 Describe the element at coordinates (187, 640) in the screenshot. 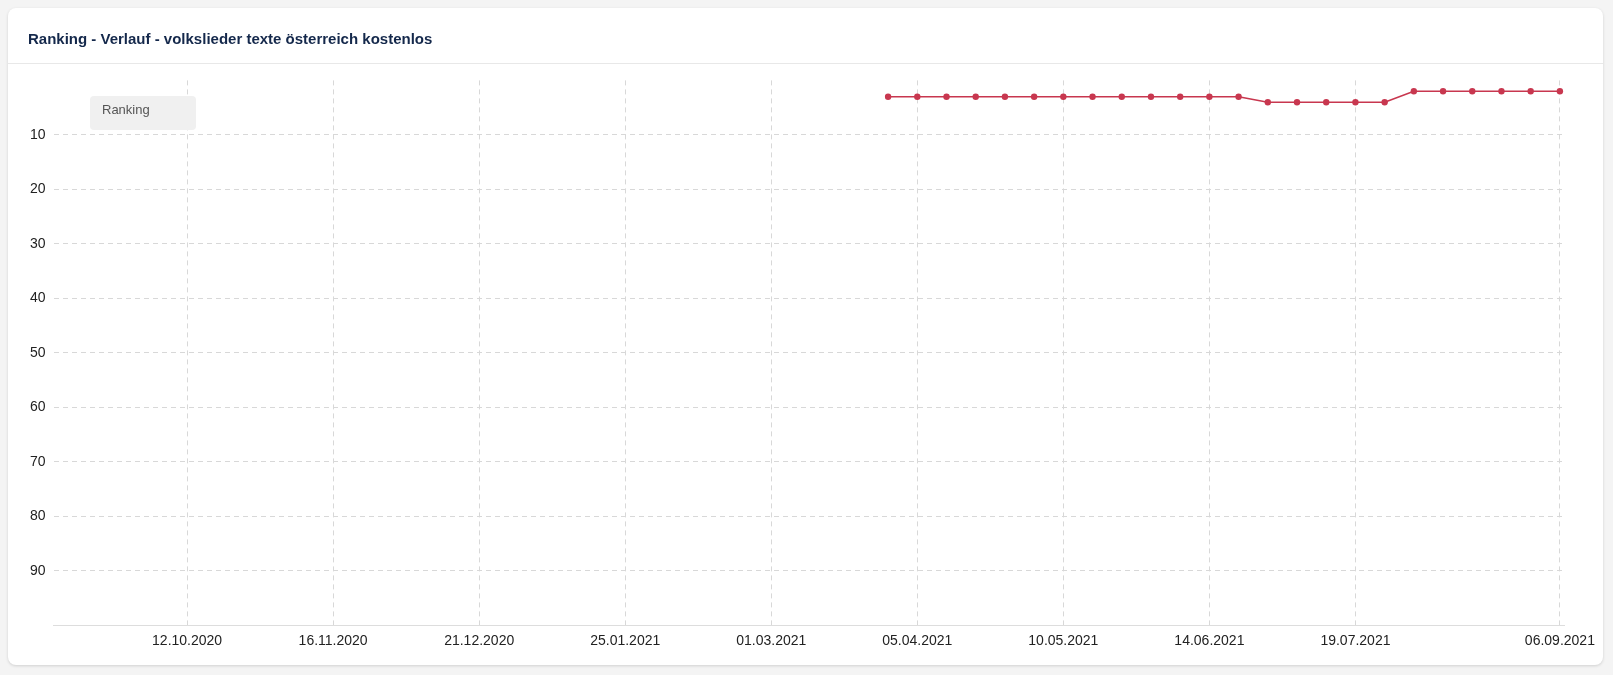

I see `x-tick-label: 12.10.2020` at that location.